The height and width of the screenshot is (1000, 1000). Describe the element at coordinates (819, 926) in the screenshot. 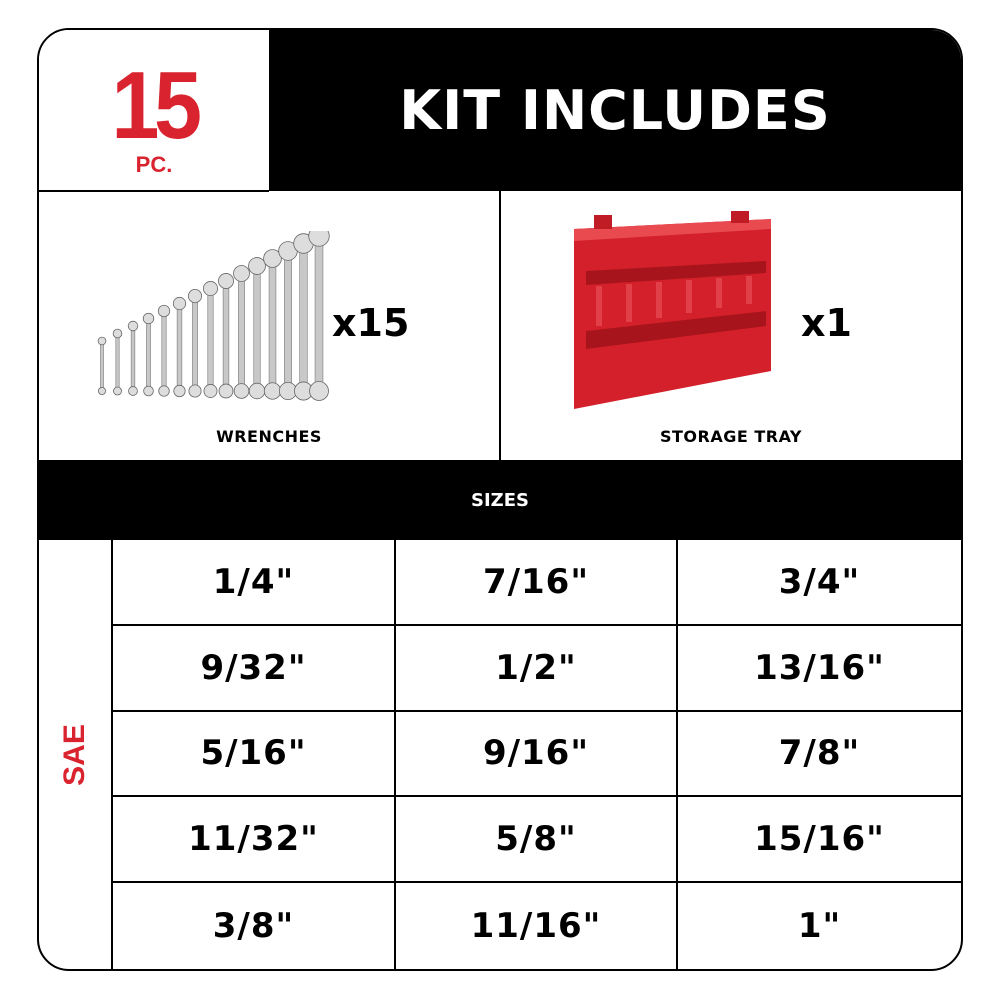

I see `size-cell: 1"` at that location.